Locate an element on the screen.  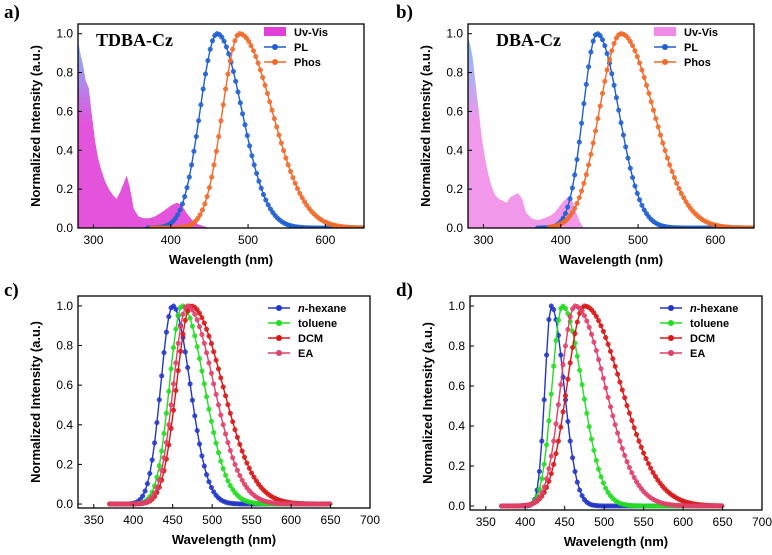
x-tick-label: 700 is located at coordinates (370, 520).